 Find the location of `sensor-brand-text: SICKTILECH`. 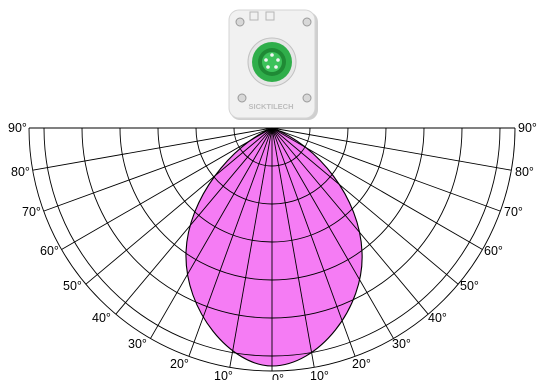

sensor-brand-text: SICKTILECH is located at coordinates (271, 106).